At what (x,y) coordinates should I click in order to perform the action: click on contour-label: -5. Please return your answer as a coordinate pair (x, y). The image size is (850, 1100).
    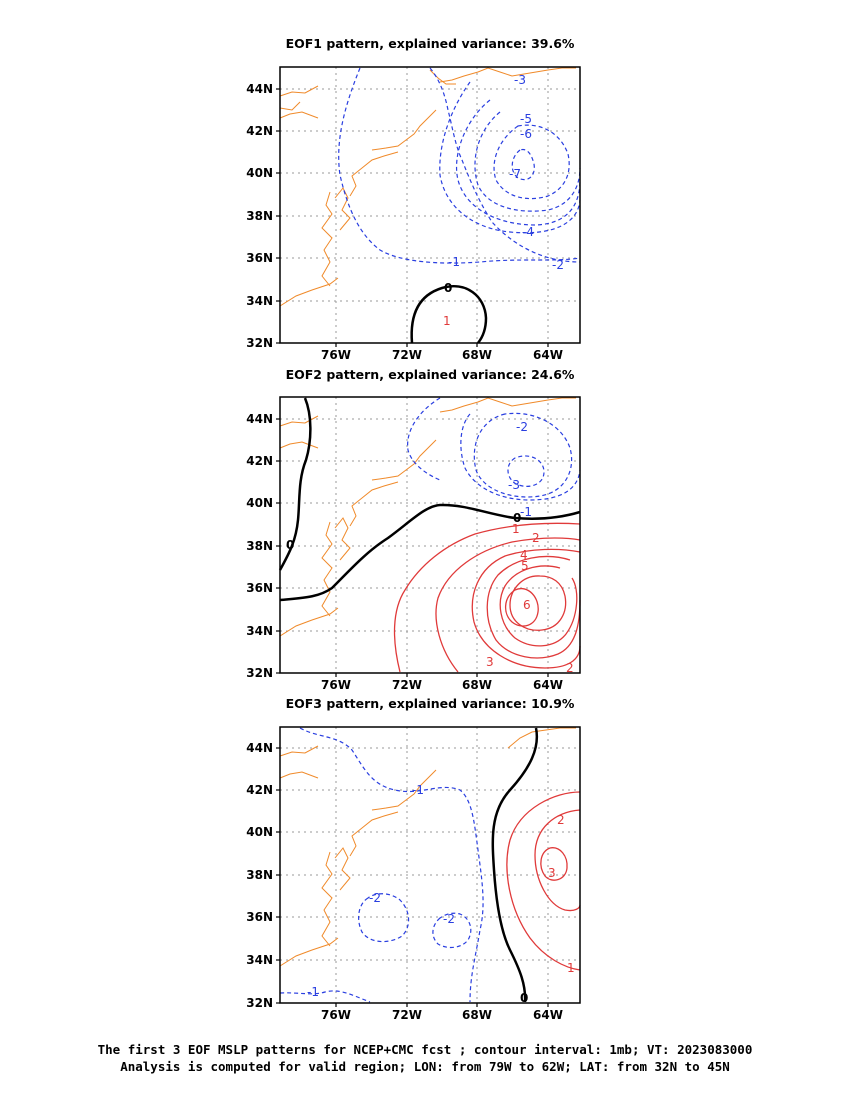
    Looking at the image, I should click on (526, 119).